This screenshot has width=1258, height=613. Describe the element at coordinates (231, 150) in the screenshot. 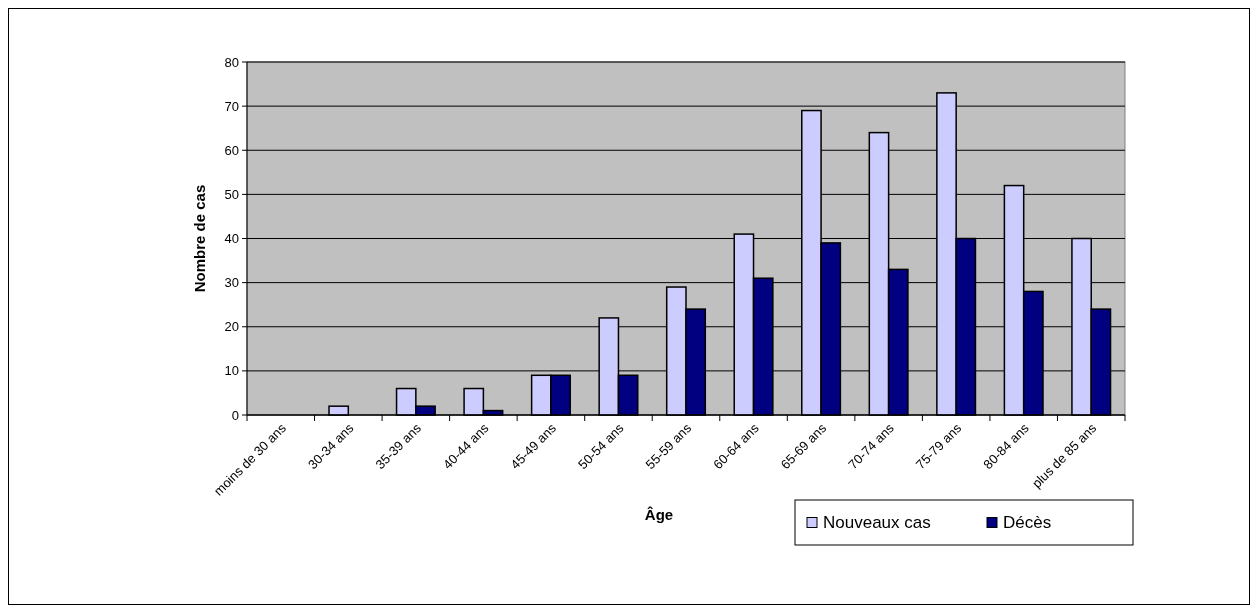

I see `y-tick-label: 60` at that location.